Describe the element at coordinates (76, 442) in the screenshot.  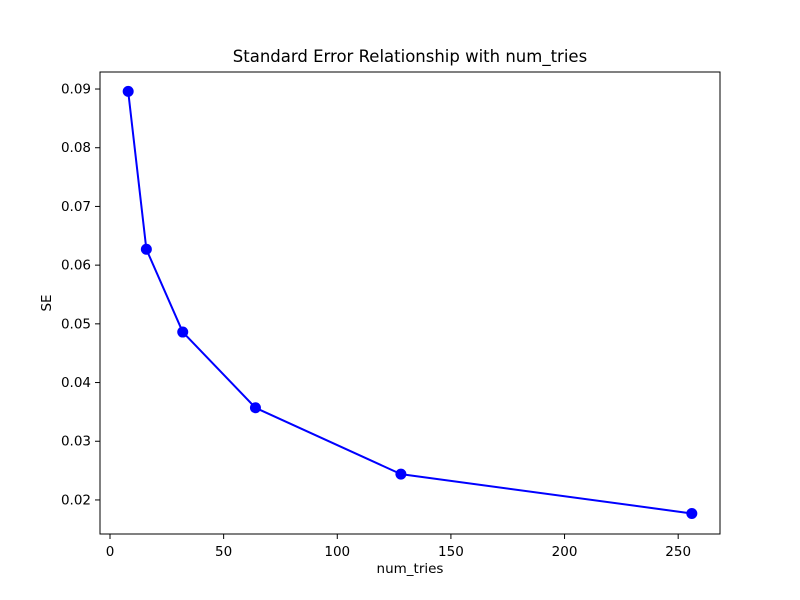
I see `y-tick-label: 0.03` at that location.